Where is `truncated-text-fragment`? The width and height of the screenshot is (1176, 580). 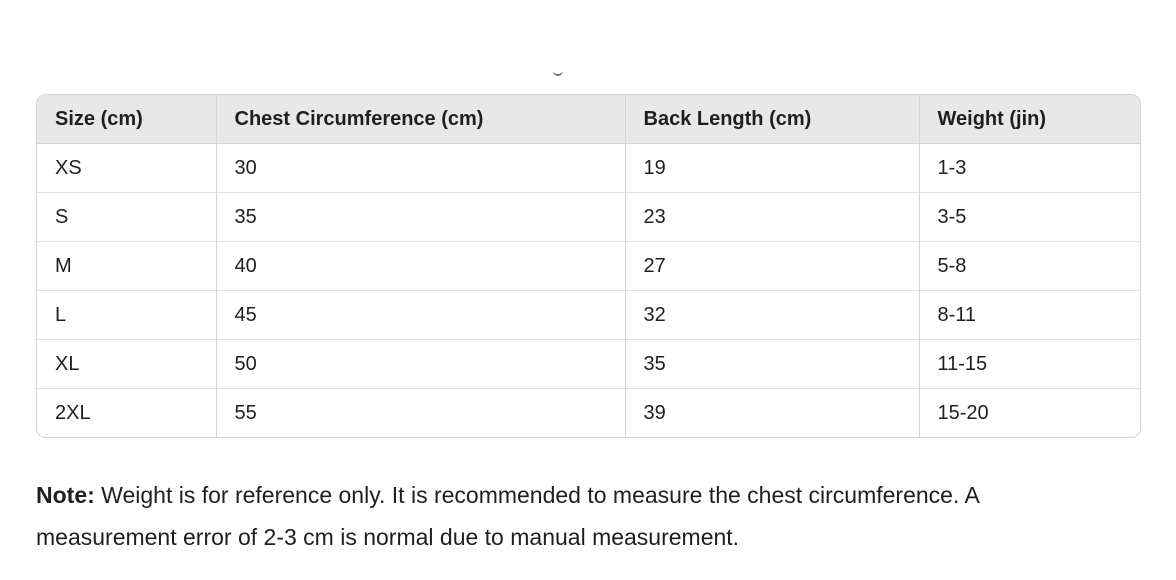 truncated-text-fragment is located at coordinates (558, 72).